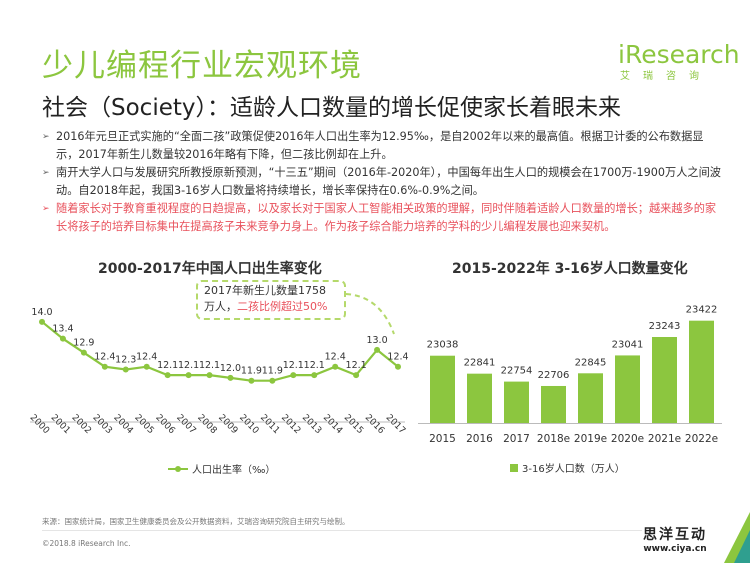  What do you see at coordinates (125, 360) in the screenshot?
I see `line-label-2004: 12.3` at bounding box center [125, 360].